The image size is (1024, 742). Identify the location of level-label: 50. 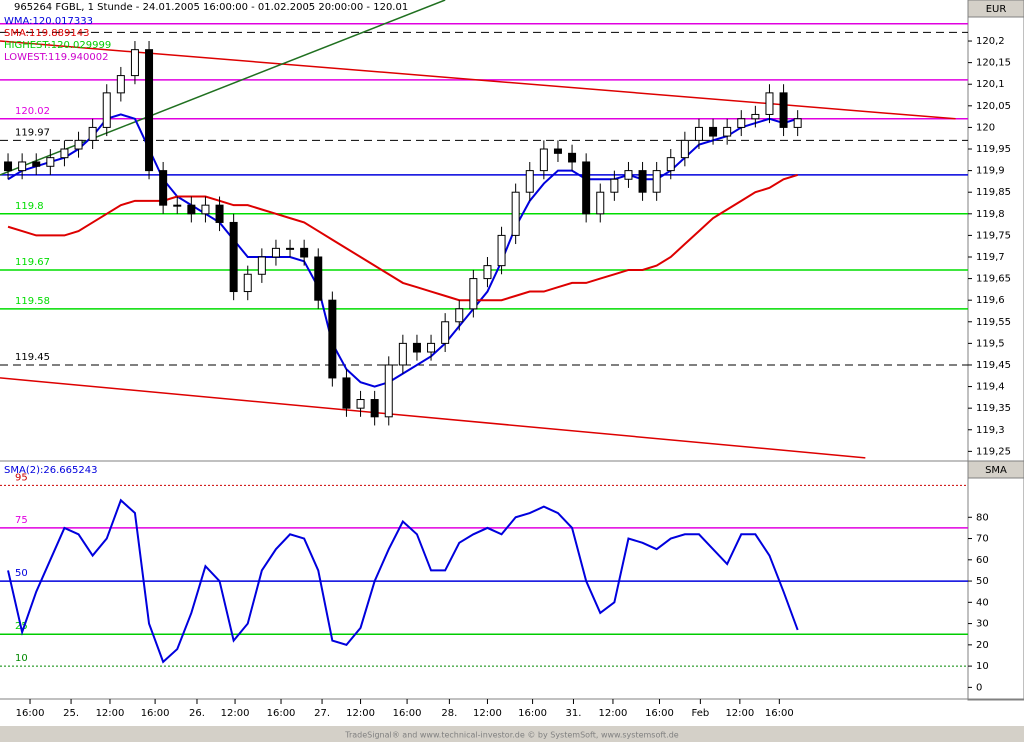
(21, 573).